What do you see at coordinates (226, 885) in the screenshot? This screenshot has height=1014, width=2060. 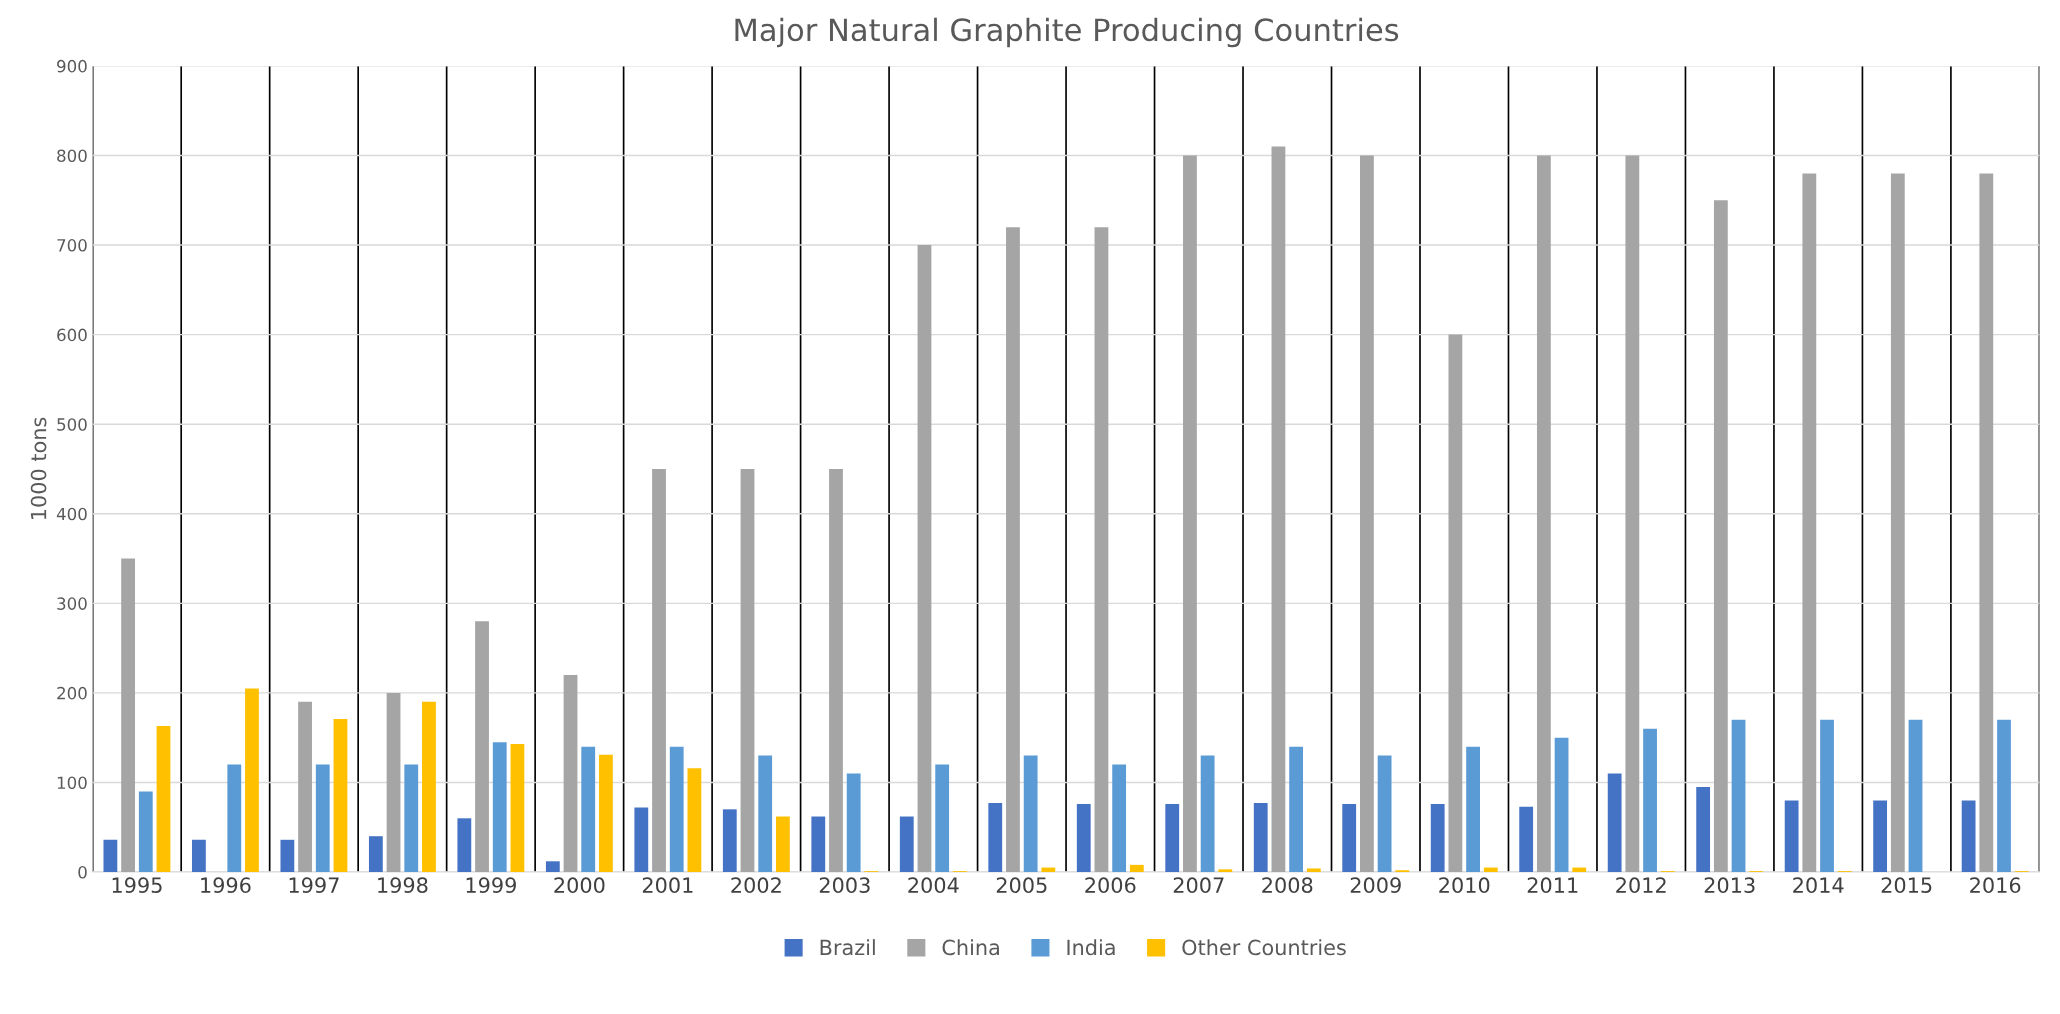 I see `x-tick-label: 1996` at bounding box center [226, 885].